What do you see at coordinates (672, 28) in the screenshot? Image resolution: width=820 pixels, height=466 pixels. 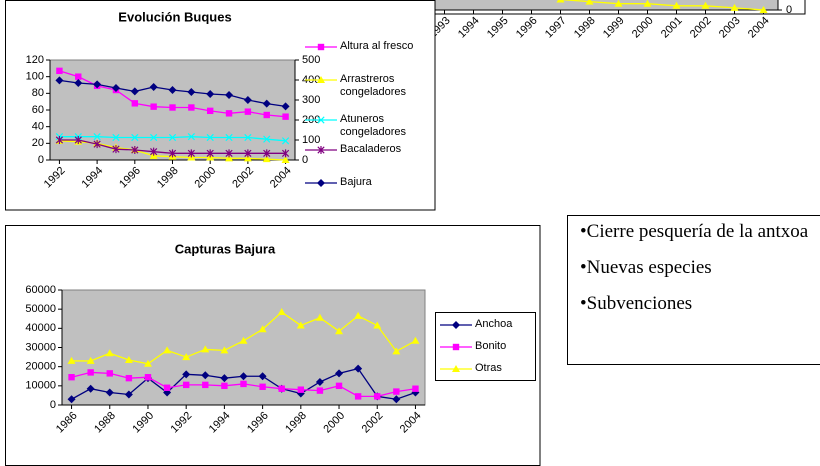 I see `x-tick-label: 2001` at bounding box center [672, 28].